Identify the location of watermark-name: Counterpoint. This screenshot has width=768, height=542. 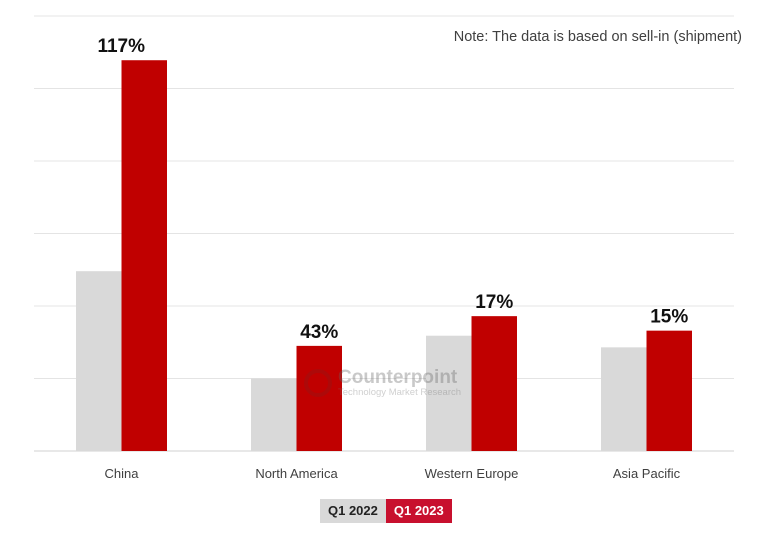
(398, 377).